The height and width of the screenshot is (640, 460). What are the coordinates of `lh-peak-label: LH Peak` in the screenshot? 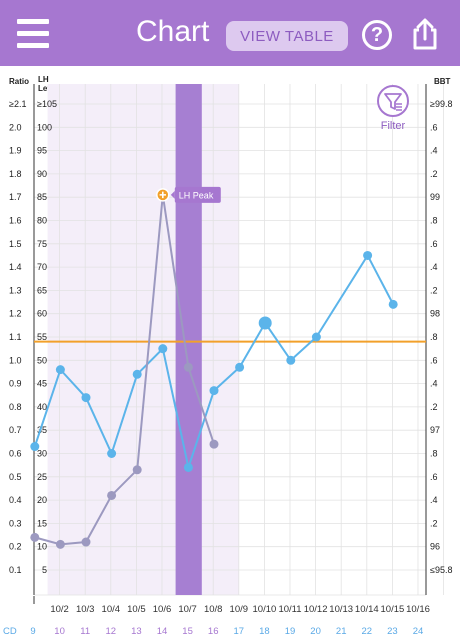 It's located at (196, 195).